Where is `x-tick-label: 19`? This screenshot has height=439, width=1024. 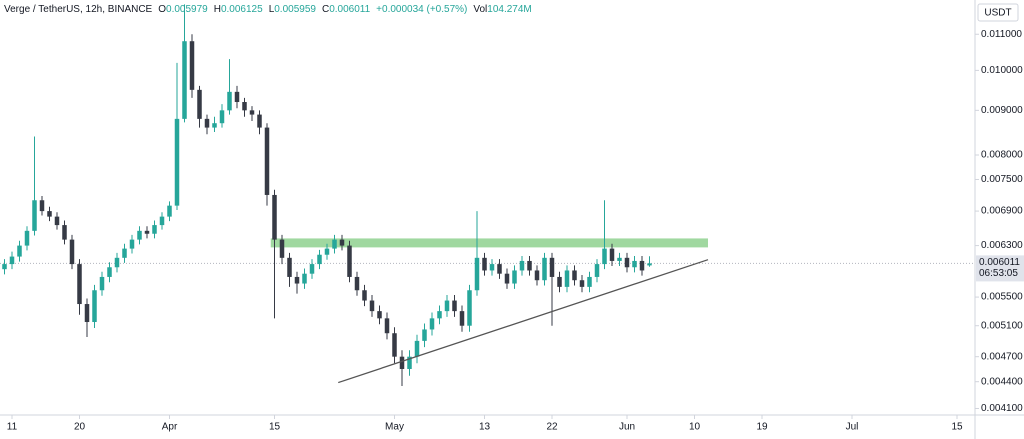
x-tick-label: 19 is located at coordinates (762, 427).